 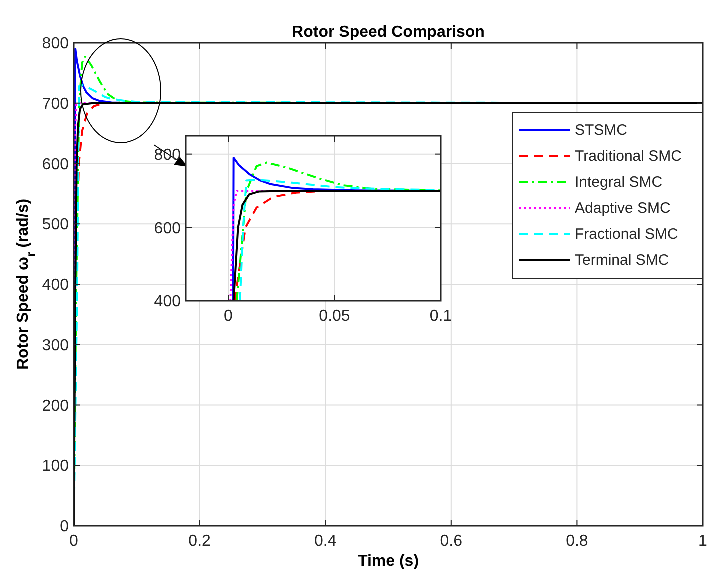 I want to click on legend-label: Adaptive SMC, so click(x=623, y=208).